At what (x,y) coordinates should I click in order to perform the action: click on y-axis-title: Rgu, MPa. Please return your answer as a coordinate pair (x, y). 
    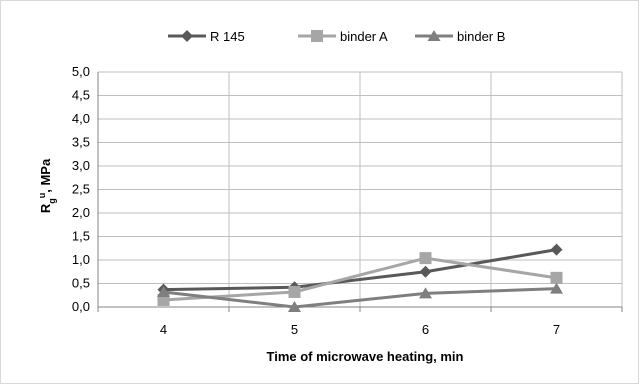
    Looking at the image, I should click on (47, 185).